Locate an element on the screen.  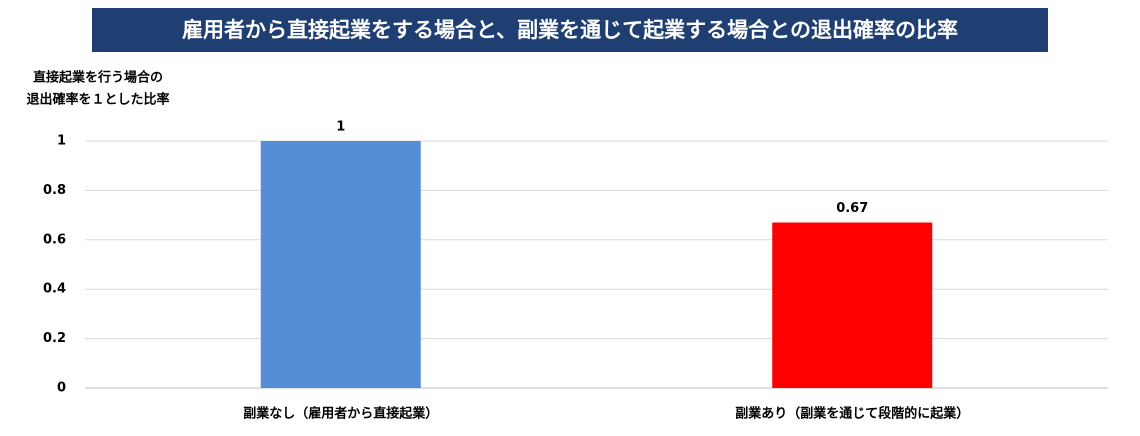
x-tick-label: 副業あり（副業を通じて段階的に起業） is located at coordinates (852, 414).